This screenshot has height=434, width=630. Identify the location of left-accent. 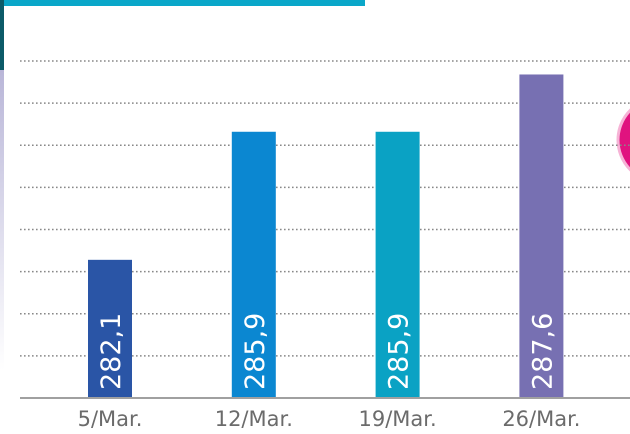
(2, 35).